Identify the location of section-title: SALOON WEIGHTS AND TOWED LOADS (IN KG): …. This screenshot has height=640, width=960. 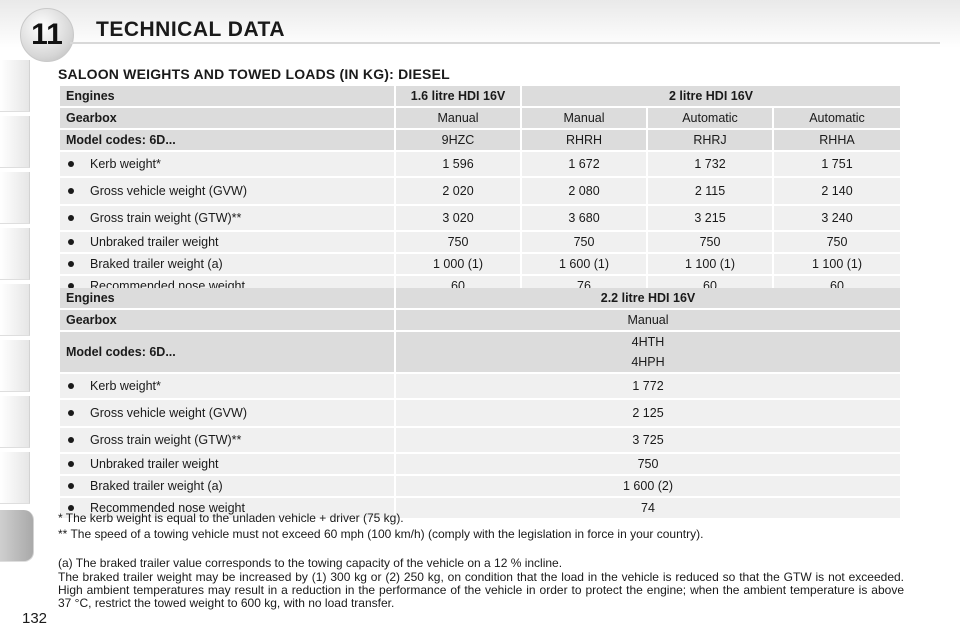
(254, 74).